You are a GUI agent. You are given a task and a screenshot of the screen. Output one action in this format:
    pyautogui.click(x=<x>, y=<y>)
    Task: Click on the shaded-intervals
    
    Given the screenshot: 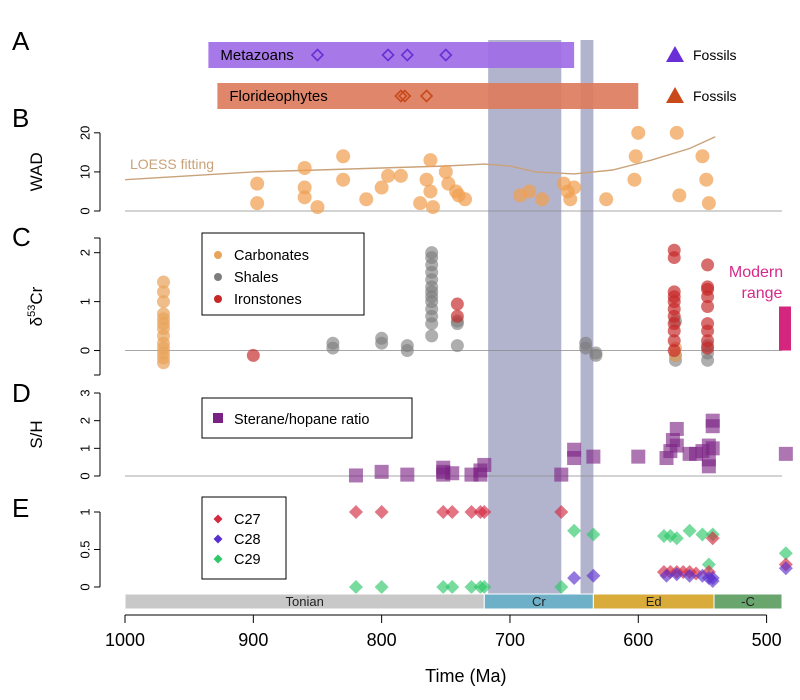 What is the action you would take?
    pyautogui.click(x=541, y=317)
    